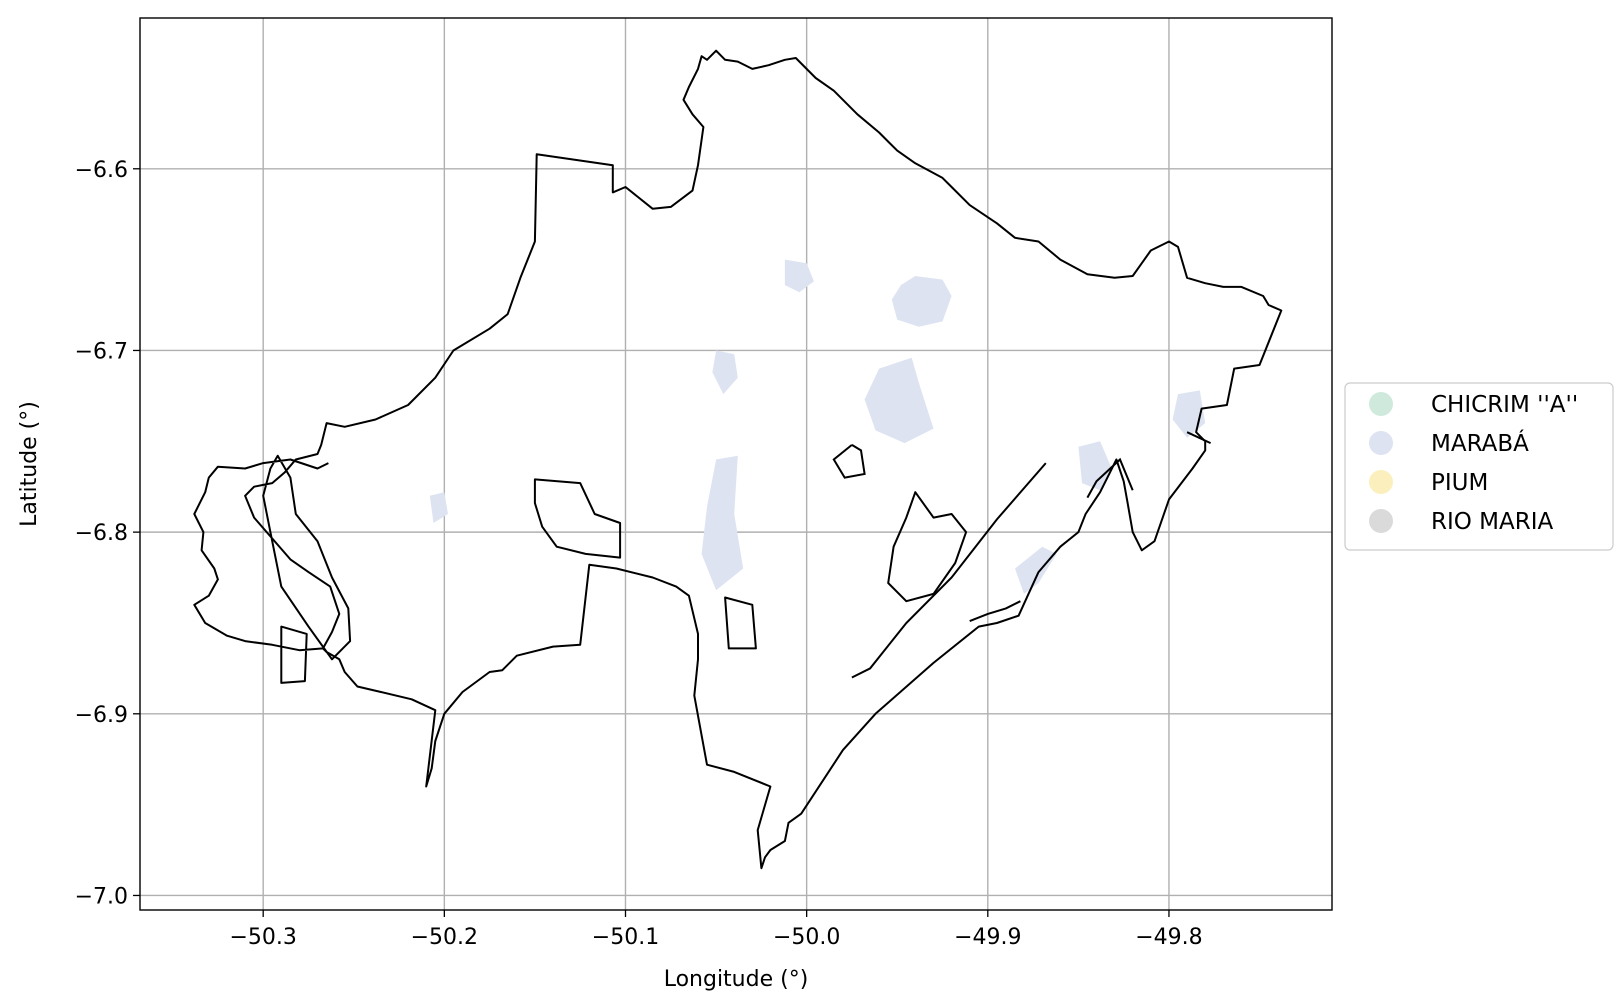 Image resolution: width=1622 pixels, height=1006 pixels. I want to click on x-tick-label: −50.2, so click(444, 937).